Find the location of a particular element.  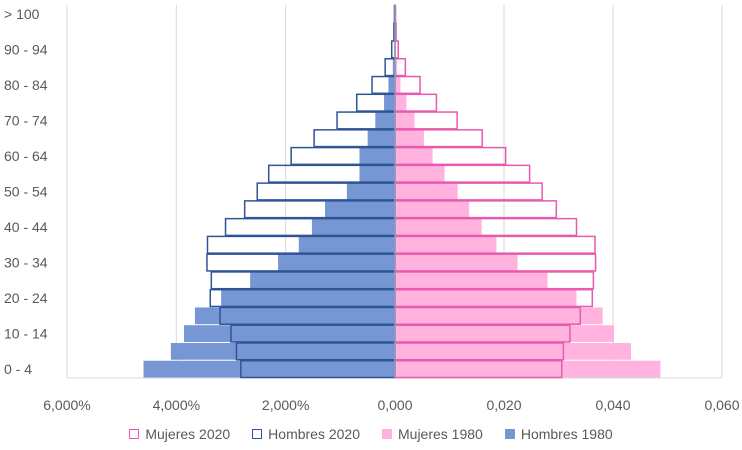

legend-item-mujeres-2020: Mujeres 2020 is located at coordinates (179, 434).